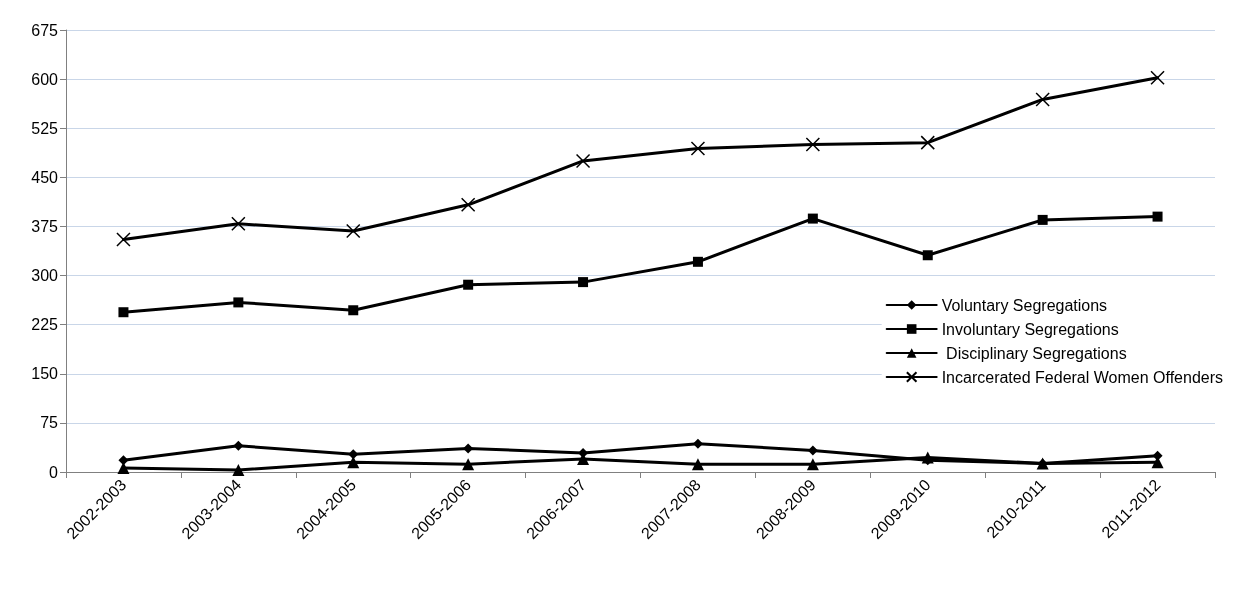 This screenshot has height=596, width=1243. What do you see at coordinates (1030, 329) in the screenshot?
I see `legend-label: Involuntary Segregations` at bounding box center [1030, 329].